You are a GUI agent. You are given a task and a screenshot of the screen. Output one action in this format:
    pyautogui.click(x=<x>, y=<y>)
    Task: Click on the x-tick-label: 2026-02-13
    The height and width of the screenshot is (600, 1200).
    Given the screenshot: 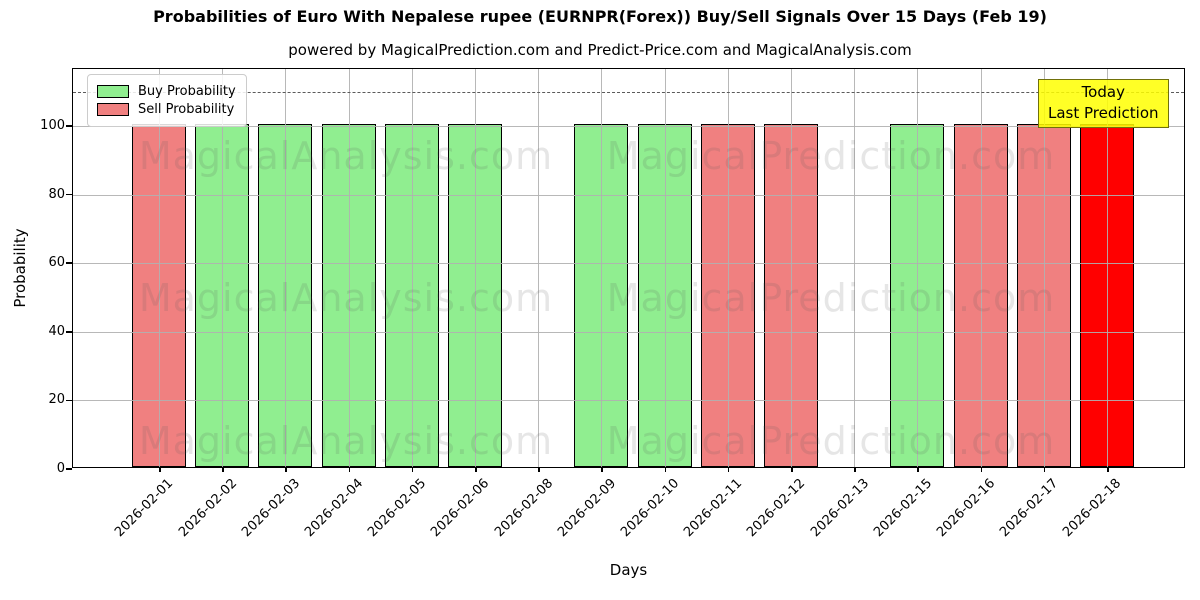 What is the action you would take?
    pyautogui.click(x=839, y=508)
    